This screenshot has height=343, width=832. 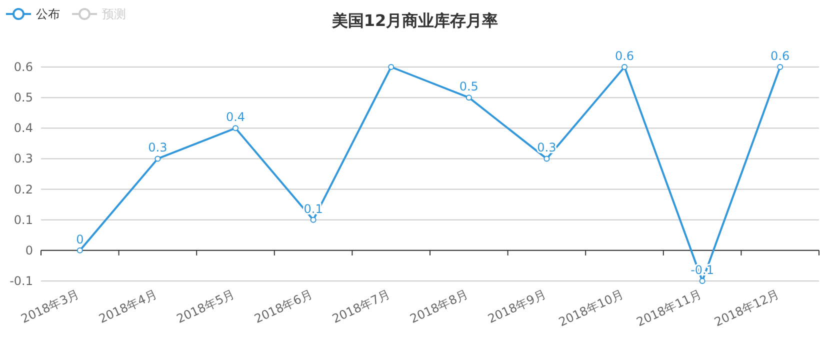 What do you see at coordinates (669, 308) in the screenshot?
I see `x-tick-label: 2018年11月` at bounding box center [669, 308].